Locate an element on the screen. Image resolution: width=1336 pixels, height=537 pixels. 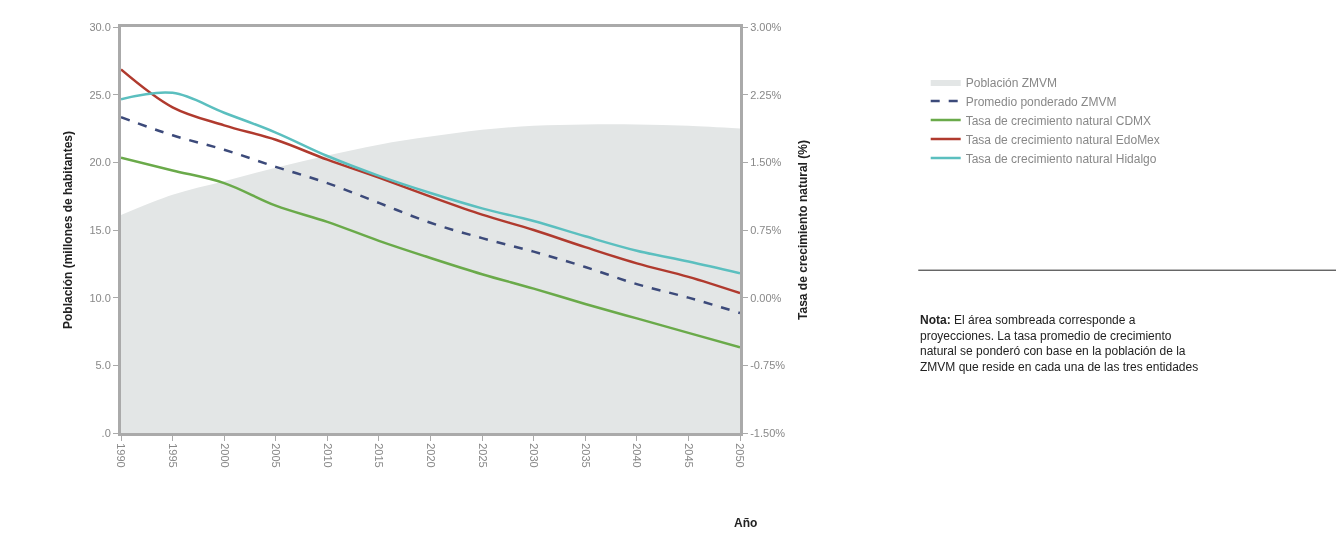
y-tick-label: 20.0 is located at coordinates (100, 162).